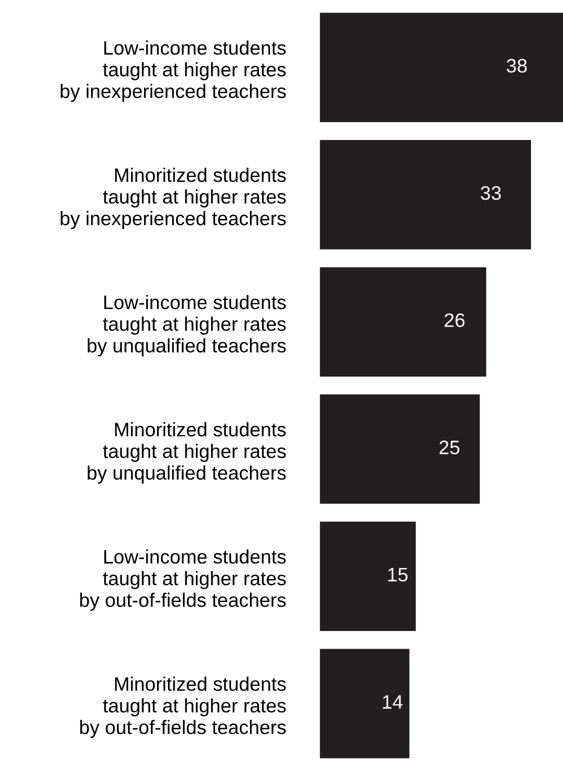  Describe the element at coordinates (183, 707) in the screenshot. I see `y-tick-label: Minoritized students taught at higher rates by out-of-fields teachers` at that location.